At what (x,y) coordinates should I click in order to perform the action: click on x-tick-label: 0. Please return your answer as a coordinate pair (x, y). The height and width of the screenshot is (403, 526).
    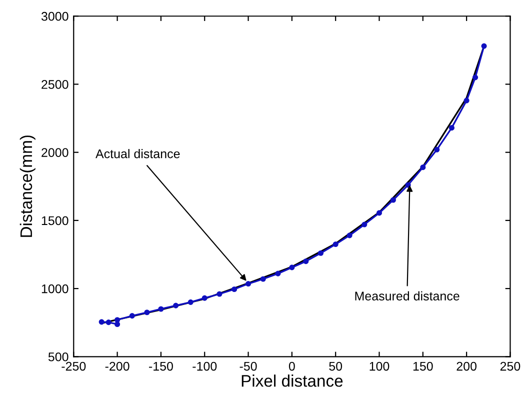
    Looking at the image, I should click on (291, 366).